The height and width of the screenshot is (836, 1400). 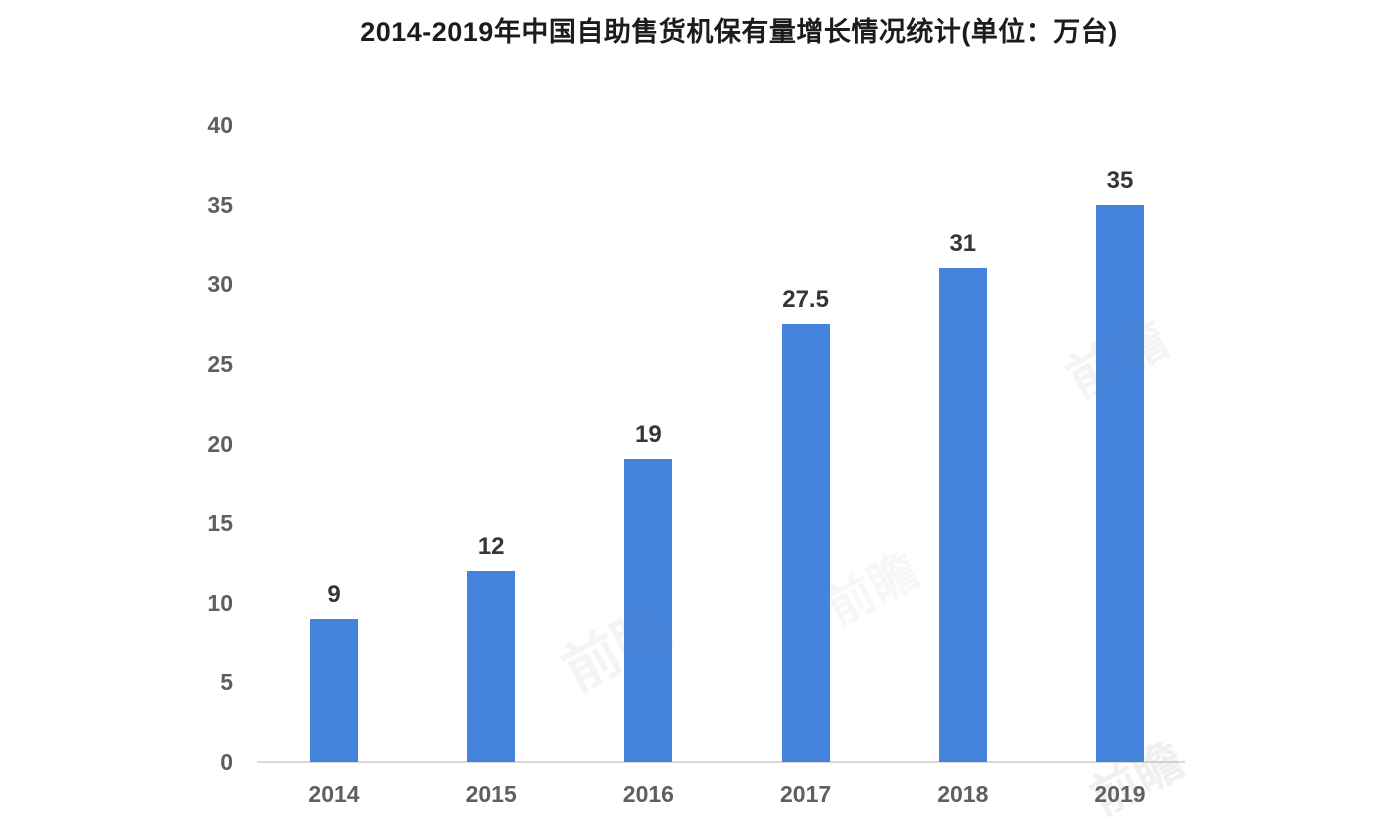 What do you see at coordinates (220, 602) in the screenshot?
I see `y-tick-label: 10` at bounding box center [220, 602].